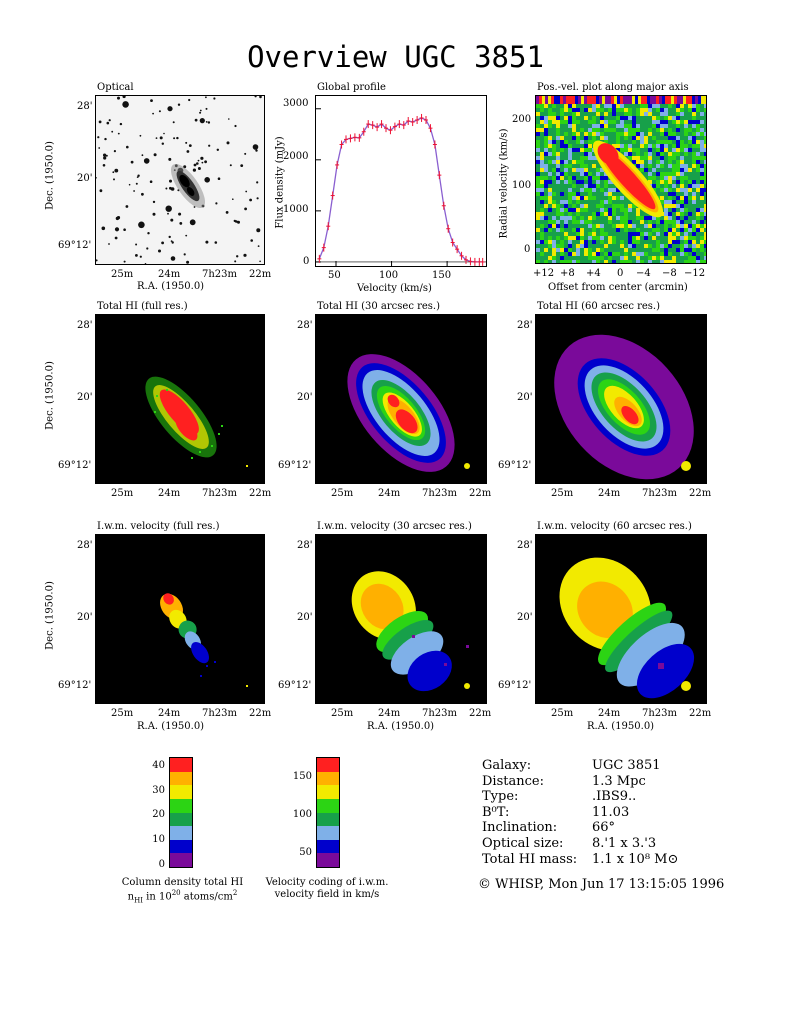 The image size is (791, 1024). I want to click on info-value: .IBS9.., so click(614, 797).